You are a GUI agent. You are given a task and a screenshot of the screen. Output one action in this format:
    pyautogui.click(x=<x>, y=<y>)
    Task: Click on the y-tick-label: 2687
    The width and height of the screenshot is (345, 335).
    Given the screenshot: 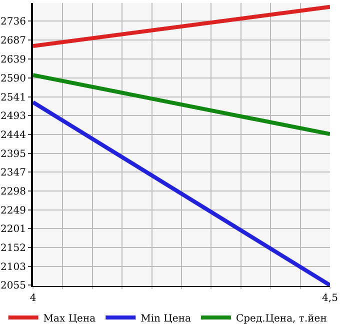 What is the action you would take?
    pyautogui.click(x=13, y=41)
    